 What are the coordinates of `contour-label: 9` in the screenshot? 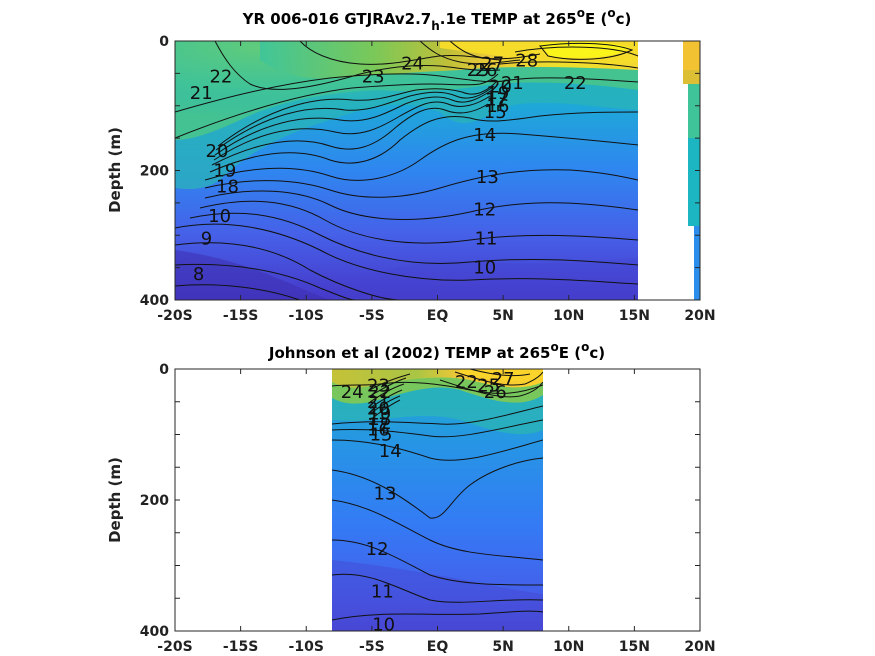 It's located at (206, 238).